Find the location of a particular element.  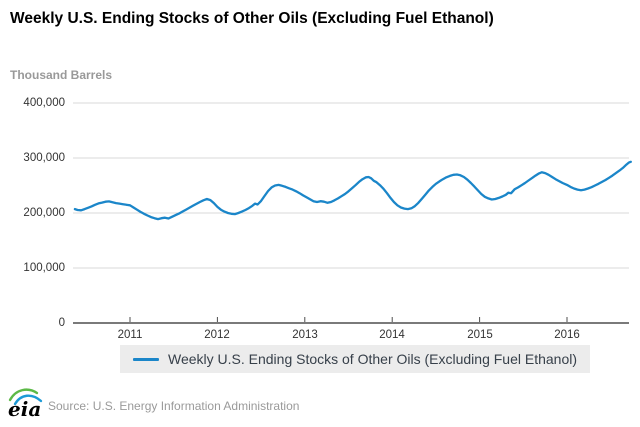

logo-text: eia is located at coordinates (24, 409).